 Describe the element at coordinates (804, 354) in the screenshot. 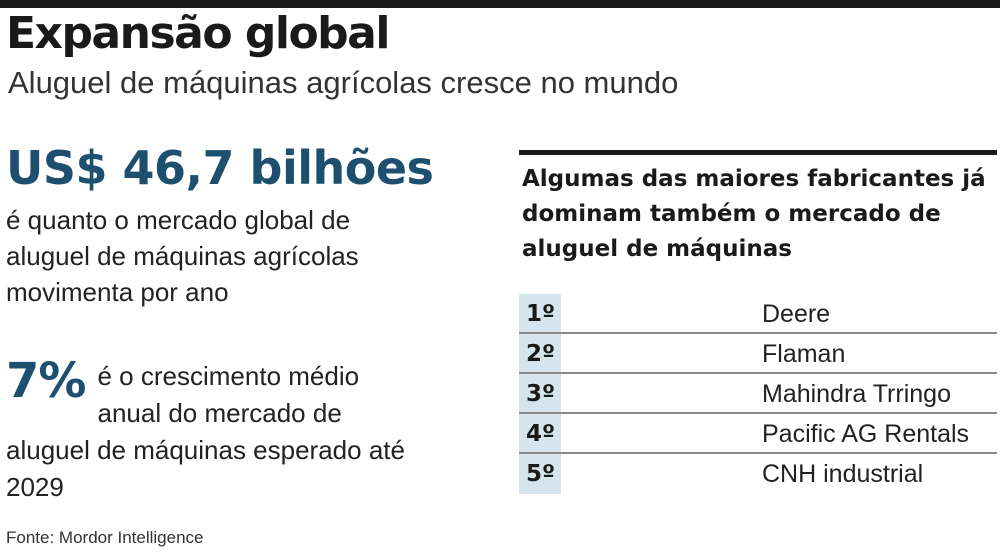

I see `company-name: Flaman` at that location.